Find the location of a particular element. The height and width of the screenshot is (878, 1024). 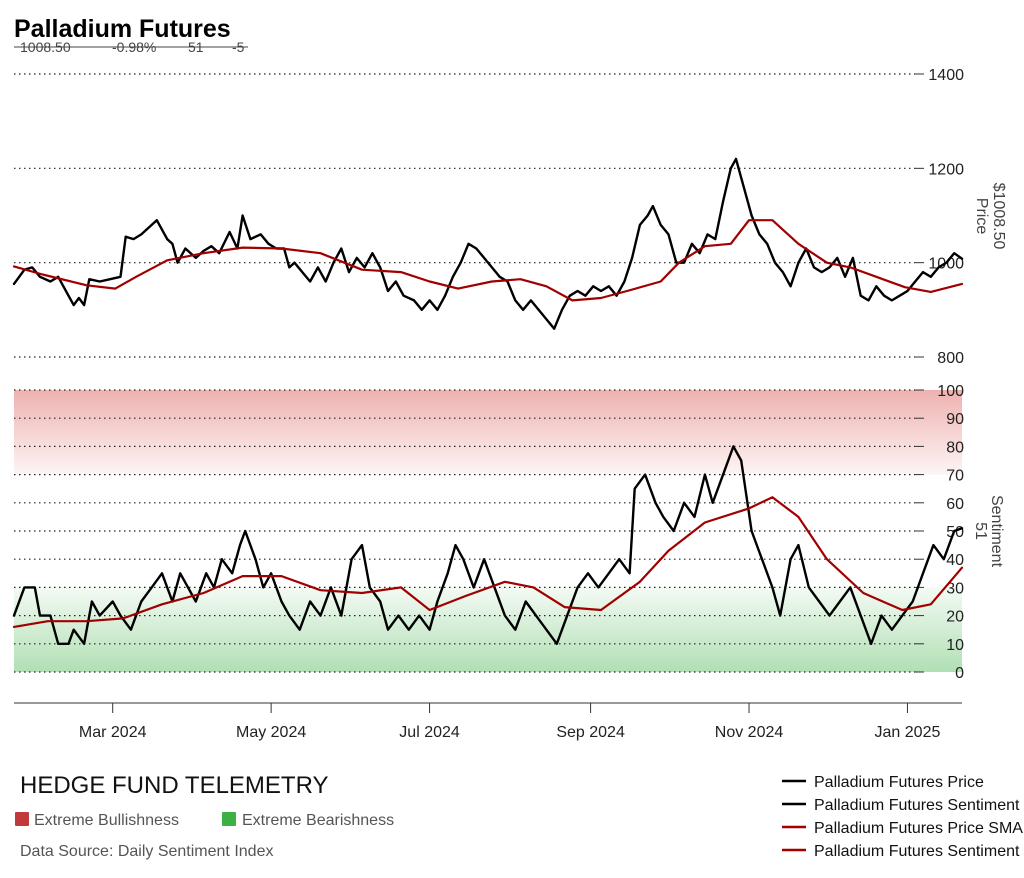

sentiment-tick-label: 50 is located at coordinates (955, 532).